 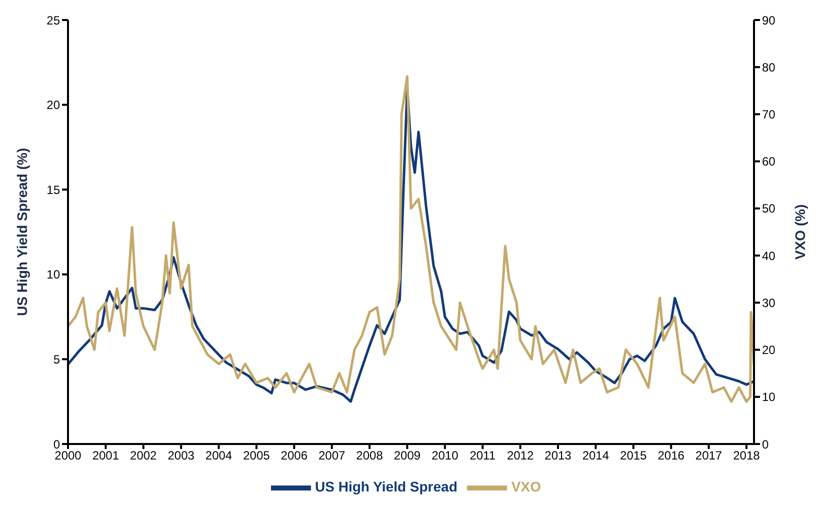 What do you see at coordinates (56, 444) in the screenshot?
I see `y-tick-label: 0` at bounding box center [56, 444].